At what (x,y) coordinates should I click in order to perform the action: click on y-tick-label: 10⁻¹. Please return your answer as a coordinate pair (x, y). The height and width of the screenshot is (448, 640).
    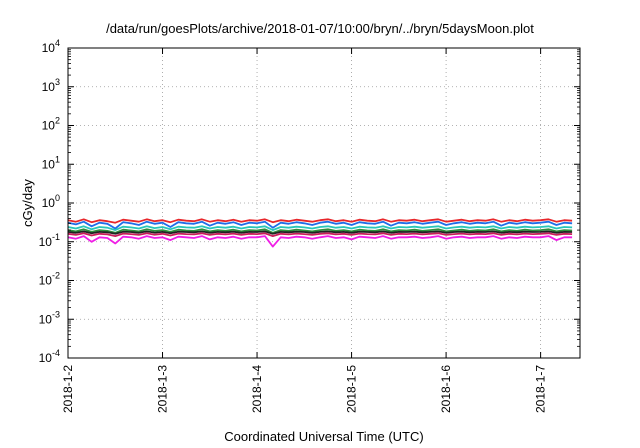
    Looking at the image, I should click on (49, 240).